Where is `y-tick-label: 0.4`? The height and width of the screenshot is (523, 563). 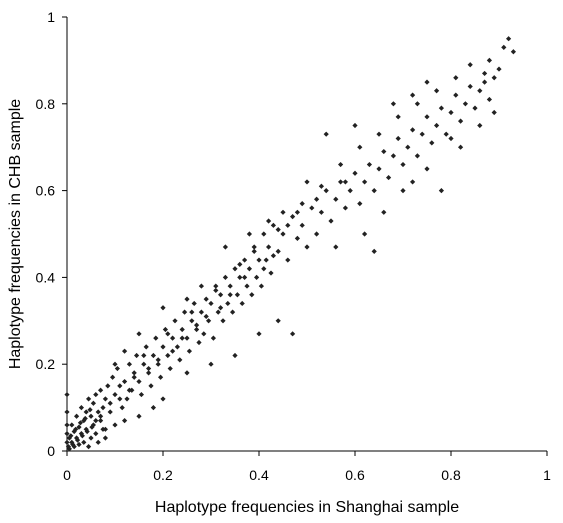 y-tick-label: 0.4 is located at coordinates (46, 277).